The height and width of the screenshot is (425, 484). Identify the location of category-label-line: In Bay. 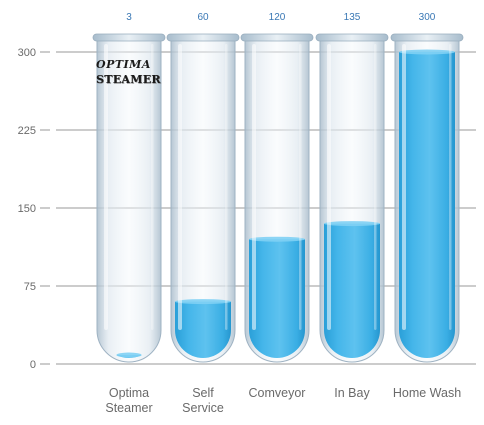
(352, 393).